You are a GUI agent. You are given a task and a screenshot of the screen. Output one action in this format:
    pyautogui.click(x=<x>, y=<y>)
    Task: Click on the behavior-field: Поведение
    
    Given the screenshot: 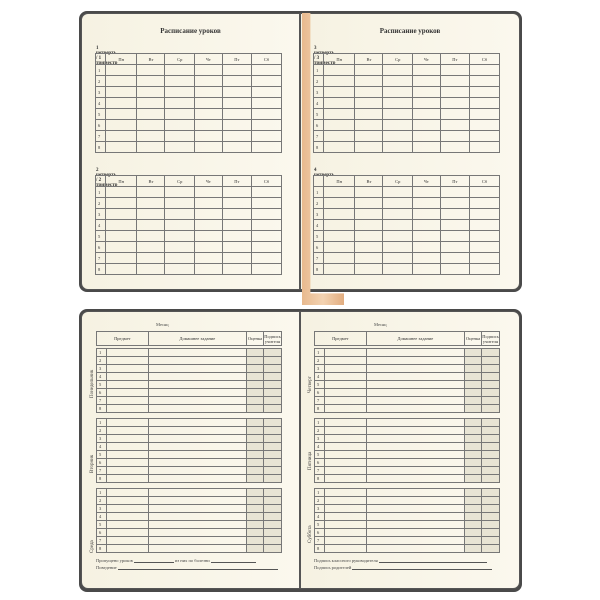 What is the action you would take?
    pyautogui.click(x=187, y=567)
    